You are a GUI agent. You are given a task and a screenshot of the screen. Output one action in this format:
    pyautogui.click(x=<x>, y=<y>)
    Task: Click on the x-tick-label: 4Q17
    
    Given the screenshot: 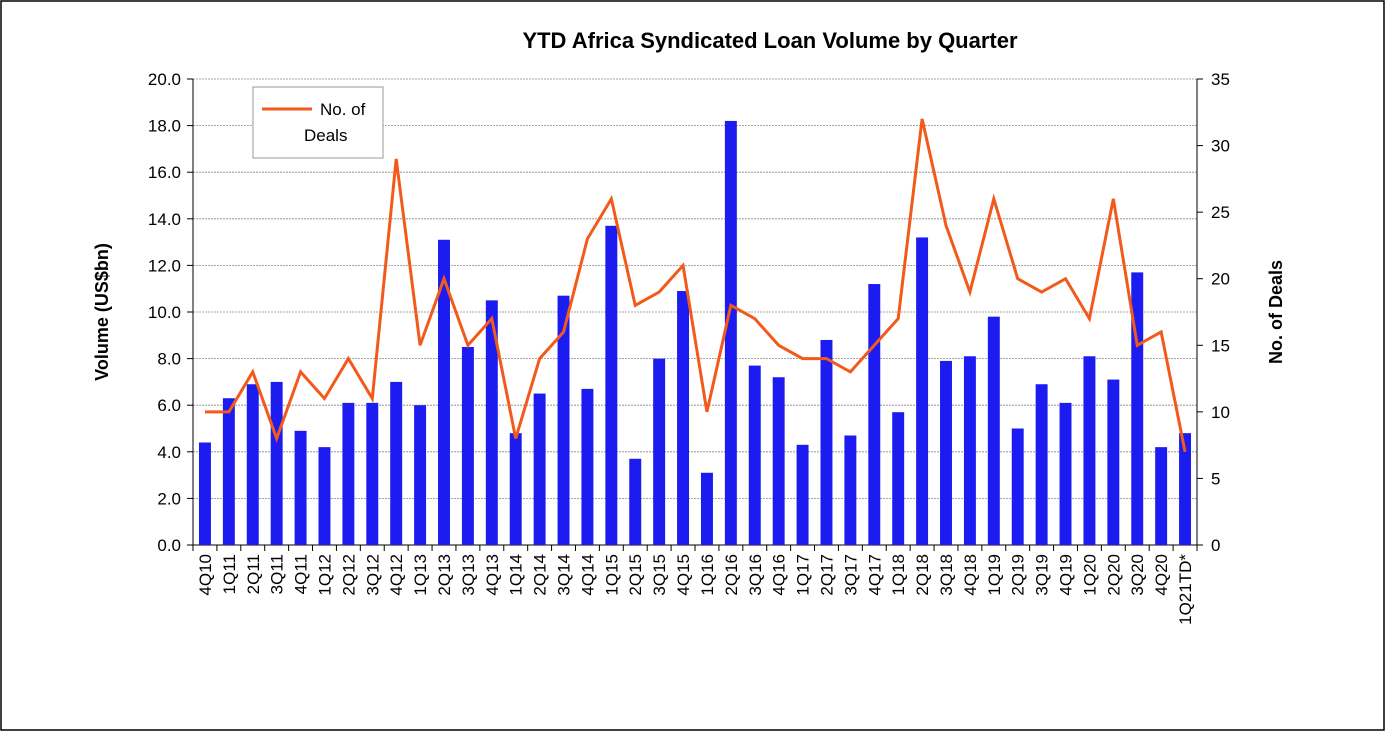 What is the action you would take?
    pyautogui.click(x=874, y=575)
    